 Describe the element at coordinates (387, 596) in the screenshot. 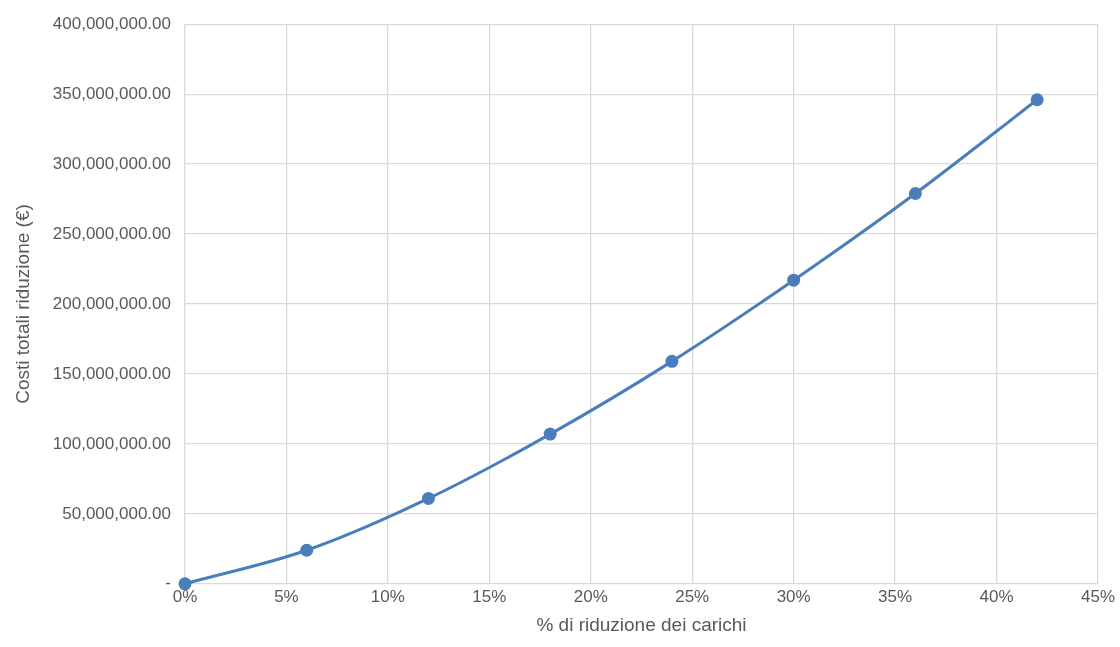

I see `x-tick-label: 10%` at that location.